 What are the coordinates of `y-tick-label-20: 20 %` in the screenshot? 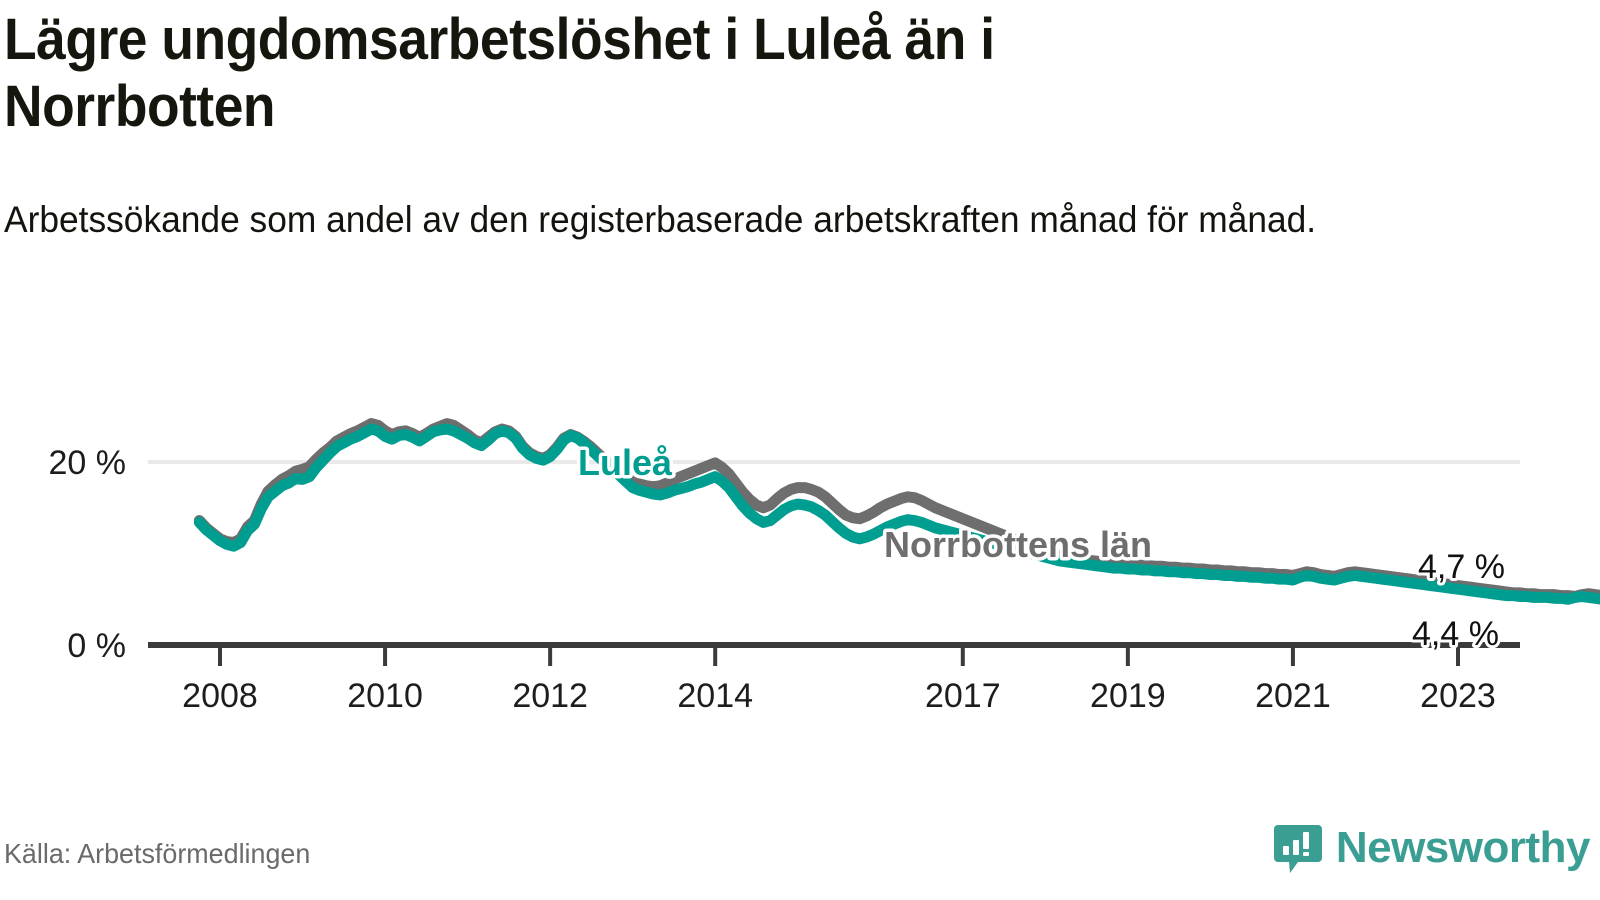 It's located at (88, 463).